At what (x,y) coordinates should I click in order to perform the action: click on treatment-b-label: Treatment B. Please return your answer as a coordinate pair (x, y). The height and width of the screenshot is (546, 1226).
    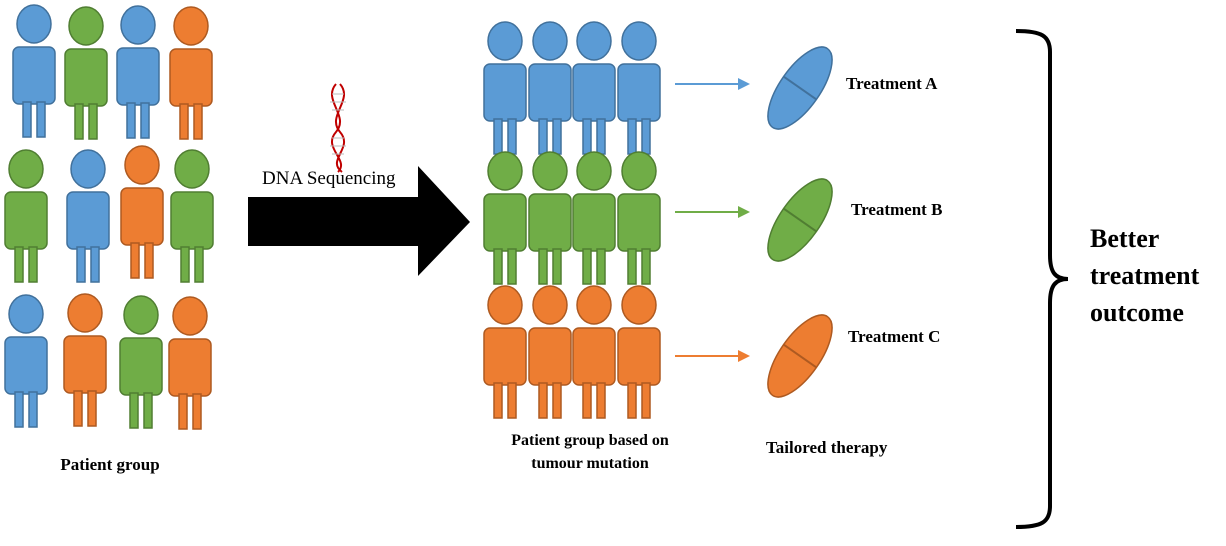
    Looking at the image, I should click on (897, 209).